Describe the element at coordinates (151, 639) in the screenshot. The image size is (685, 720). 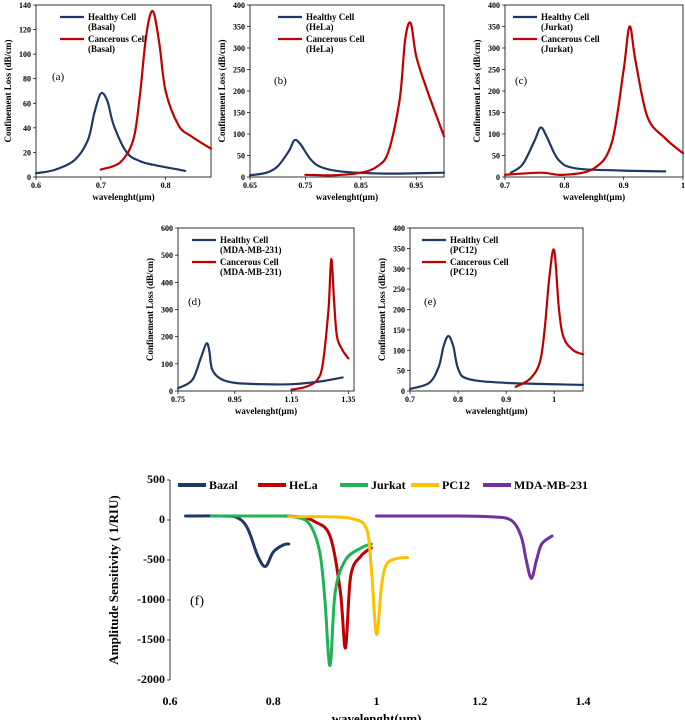
I see `y-tick-label: -1500` at that location.